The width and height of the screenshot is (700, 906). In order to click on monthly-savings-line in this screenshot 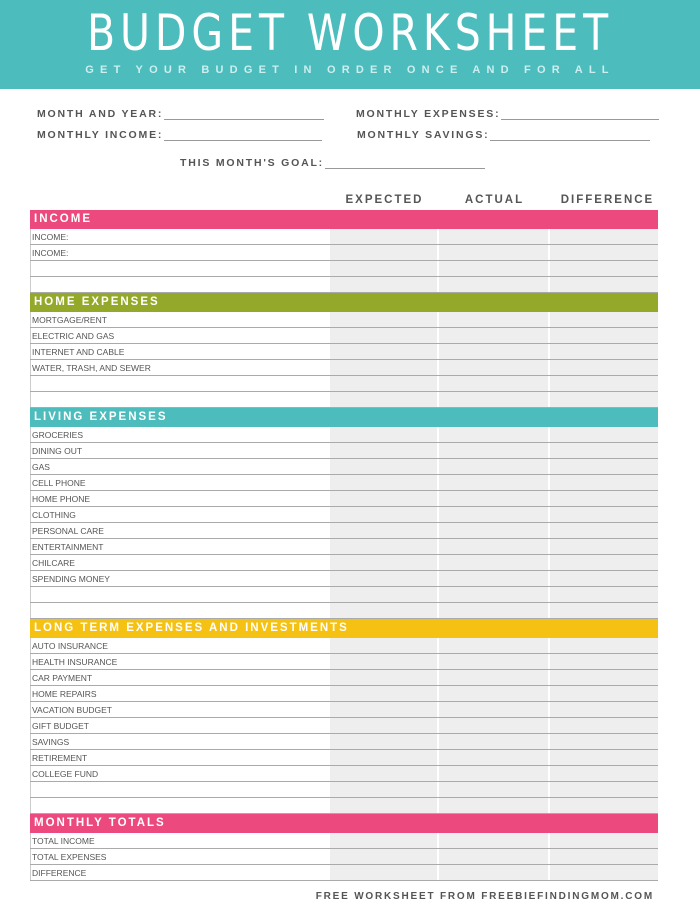, I will do `click(570, 135)`.